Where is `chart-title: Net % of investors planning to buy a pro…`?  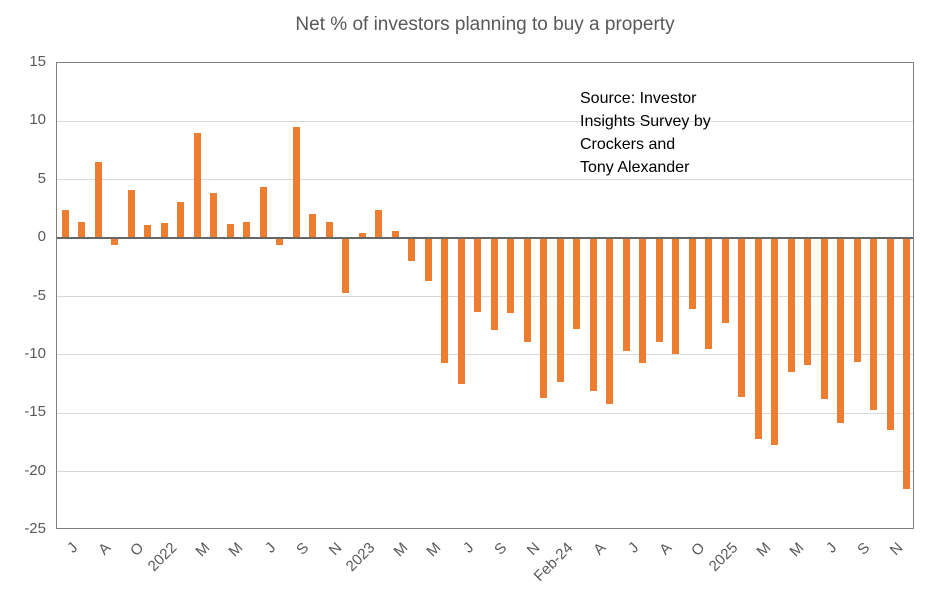
chart-title: Net % of investors planning to buy a pro… is located at coordinates (485, 24).